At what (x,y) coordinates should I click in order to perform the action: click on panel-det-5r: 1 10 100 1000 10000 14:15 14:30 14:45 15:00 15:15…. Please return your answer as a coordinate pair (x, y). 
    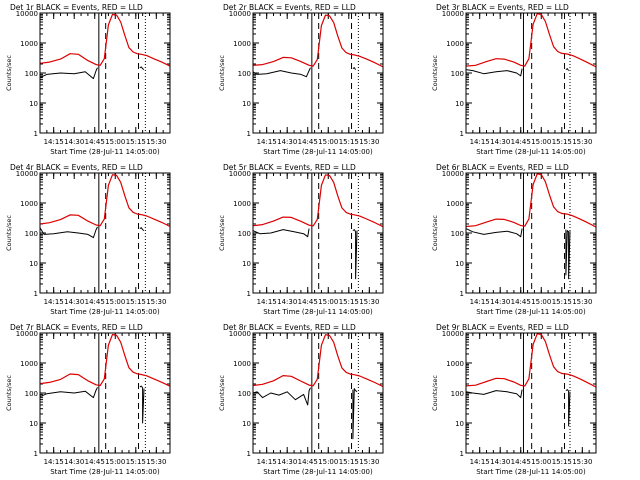
    Looking at the image, I should click on (301, 239).